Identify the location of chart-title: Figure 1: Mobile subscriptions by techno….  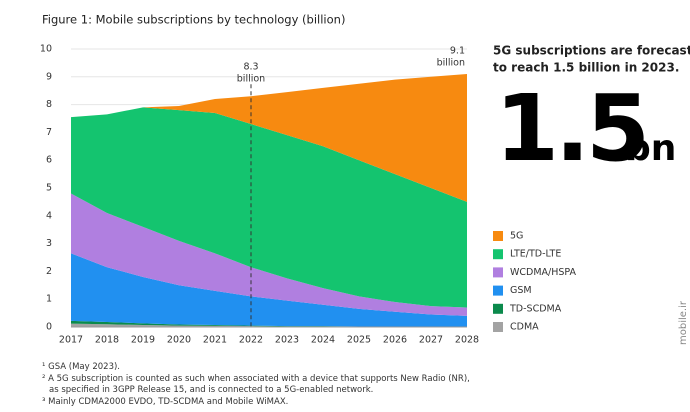
(193, 20).